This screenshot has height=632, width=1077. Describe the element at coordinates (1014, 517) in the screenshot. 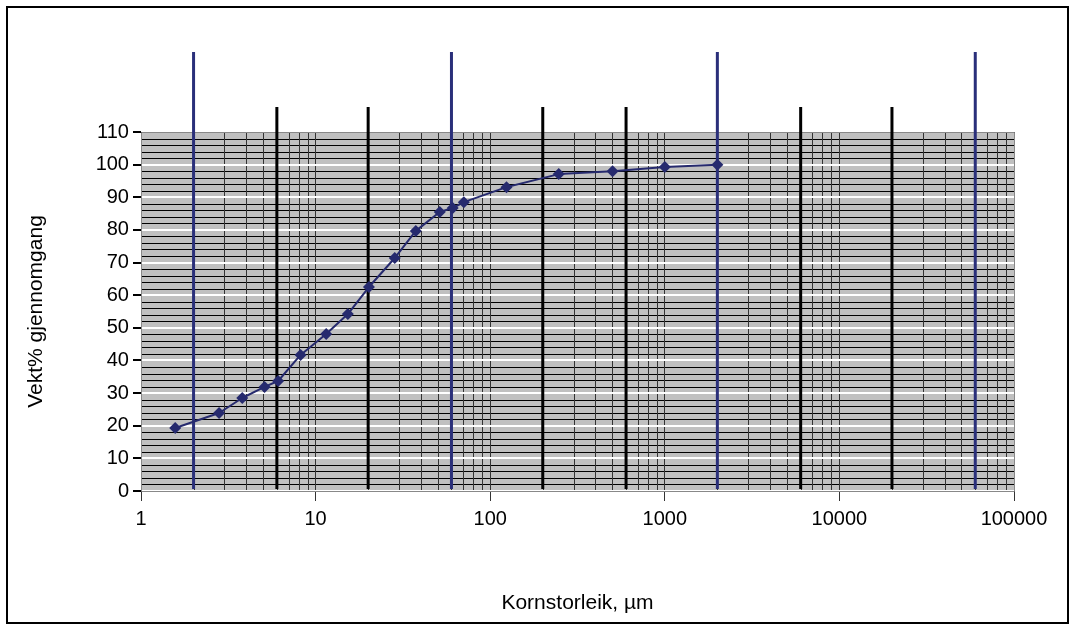

I see `x-tick-label: 100000` at that location.